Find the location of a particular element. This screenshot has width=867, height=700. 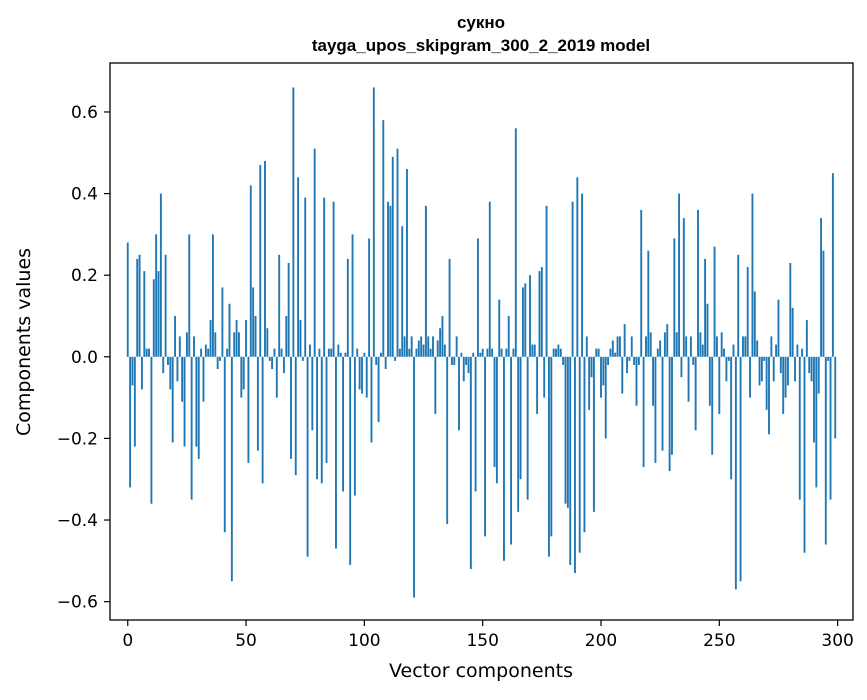

y-axis-ticks: −0.6 −0.4 −0.2 0.0 0.2 0.4 0.6 is located at coordinates (83, 358).